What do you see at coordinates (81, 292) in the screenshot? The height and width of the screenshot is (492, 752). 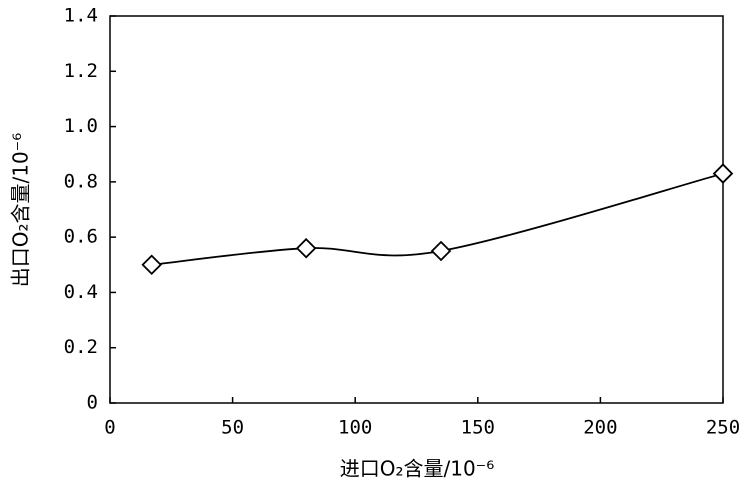 I see `y-tick-label: 0.4` at bounding box center [81, 292].